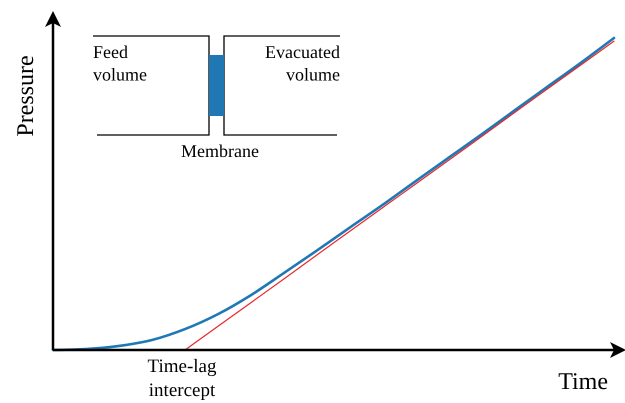 This screenshot has height=403, width=625. Describe the element at coordinates (120, 63) in the screenshot. I see `annotation: Feed volume` at that location.